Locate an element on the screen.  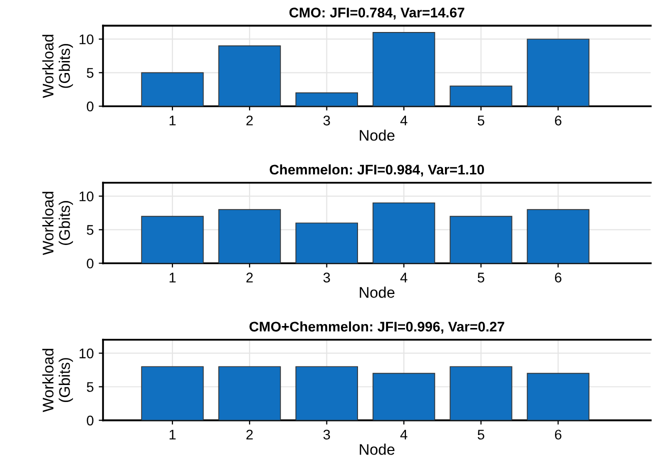
chart-title: Chemmelon: JFI=0.984, Var=1.10 is located at coordinates (377, 170).